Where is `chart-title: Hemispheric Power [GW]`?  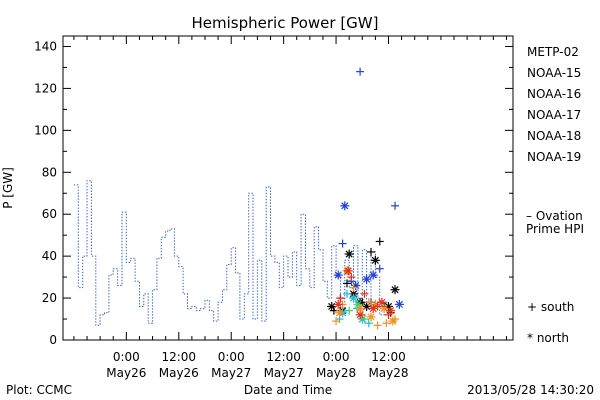
chart-title: Hemispheric Power [GW] is located at coordinates (285, 23).